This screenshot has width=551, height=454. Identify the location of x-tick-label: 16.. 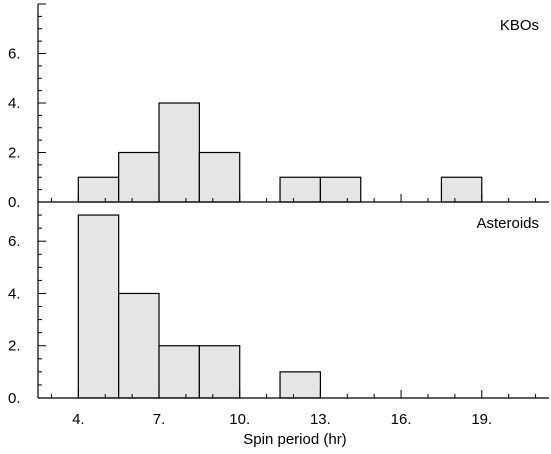
(401, 419).